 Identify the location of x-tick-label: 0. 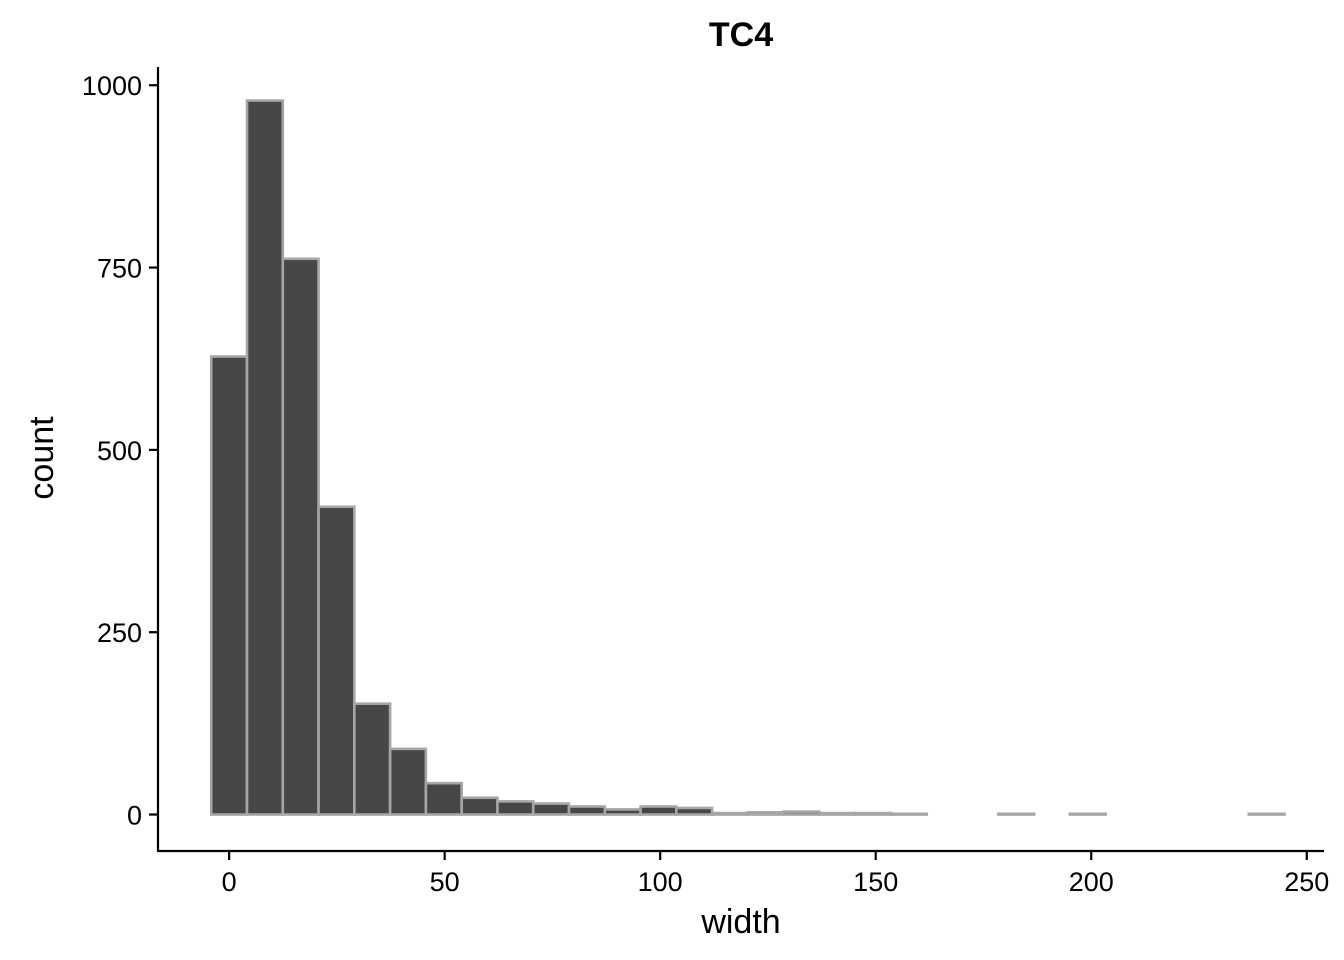
(229, 882).